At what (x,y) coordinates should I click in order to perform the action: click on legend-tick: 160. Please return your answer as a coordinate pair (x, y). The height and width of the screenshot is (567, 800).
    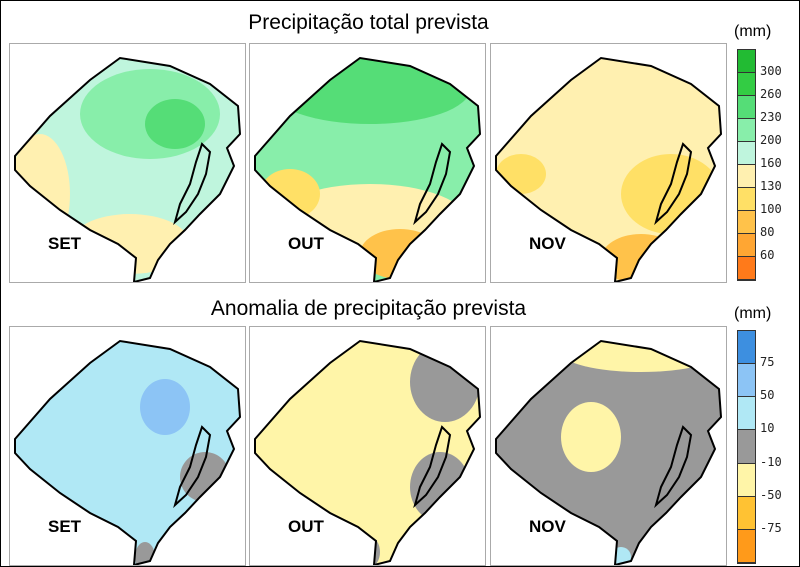
    Looking at the image, I should click on (771, 163).